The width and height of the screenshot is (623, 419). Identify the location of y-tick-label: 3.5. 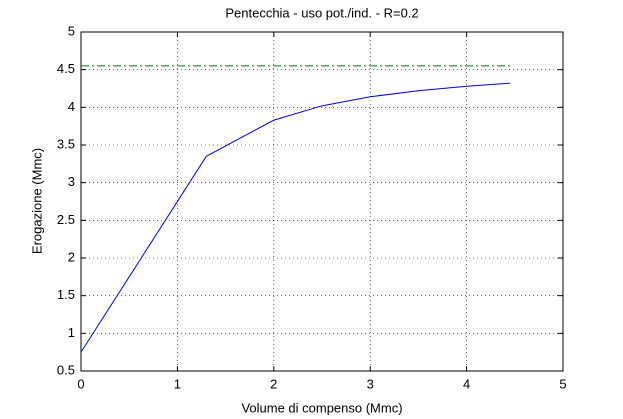
(66, 143).